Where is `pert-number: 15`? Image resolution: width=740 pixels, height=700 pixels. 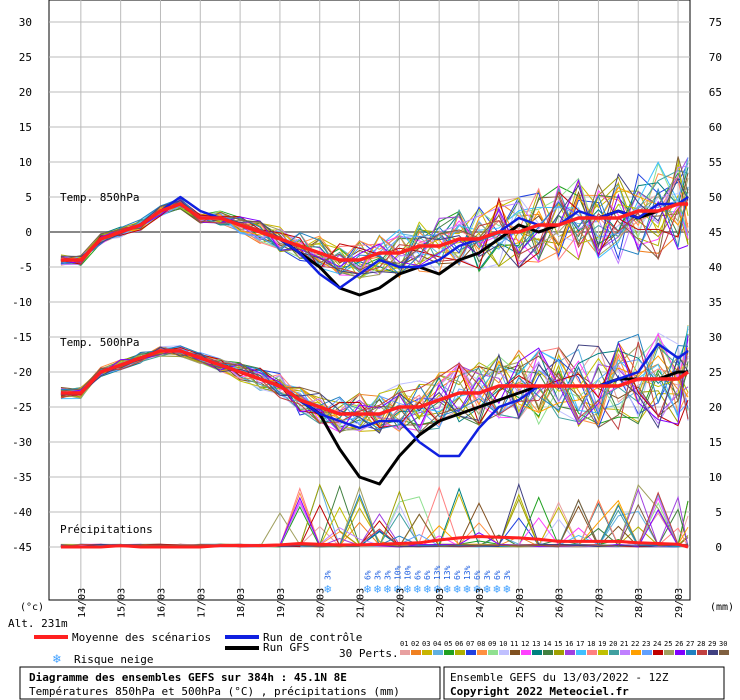
pert-number: 15 is located at coordinates (558, 644).